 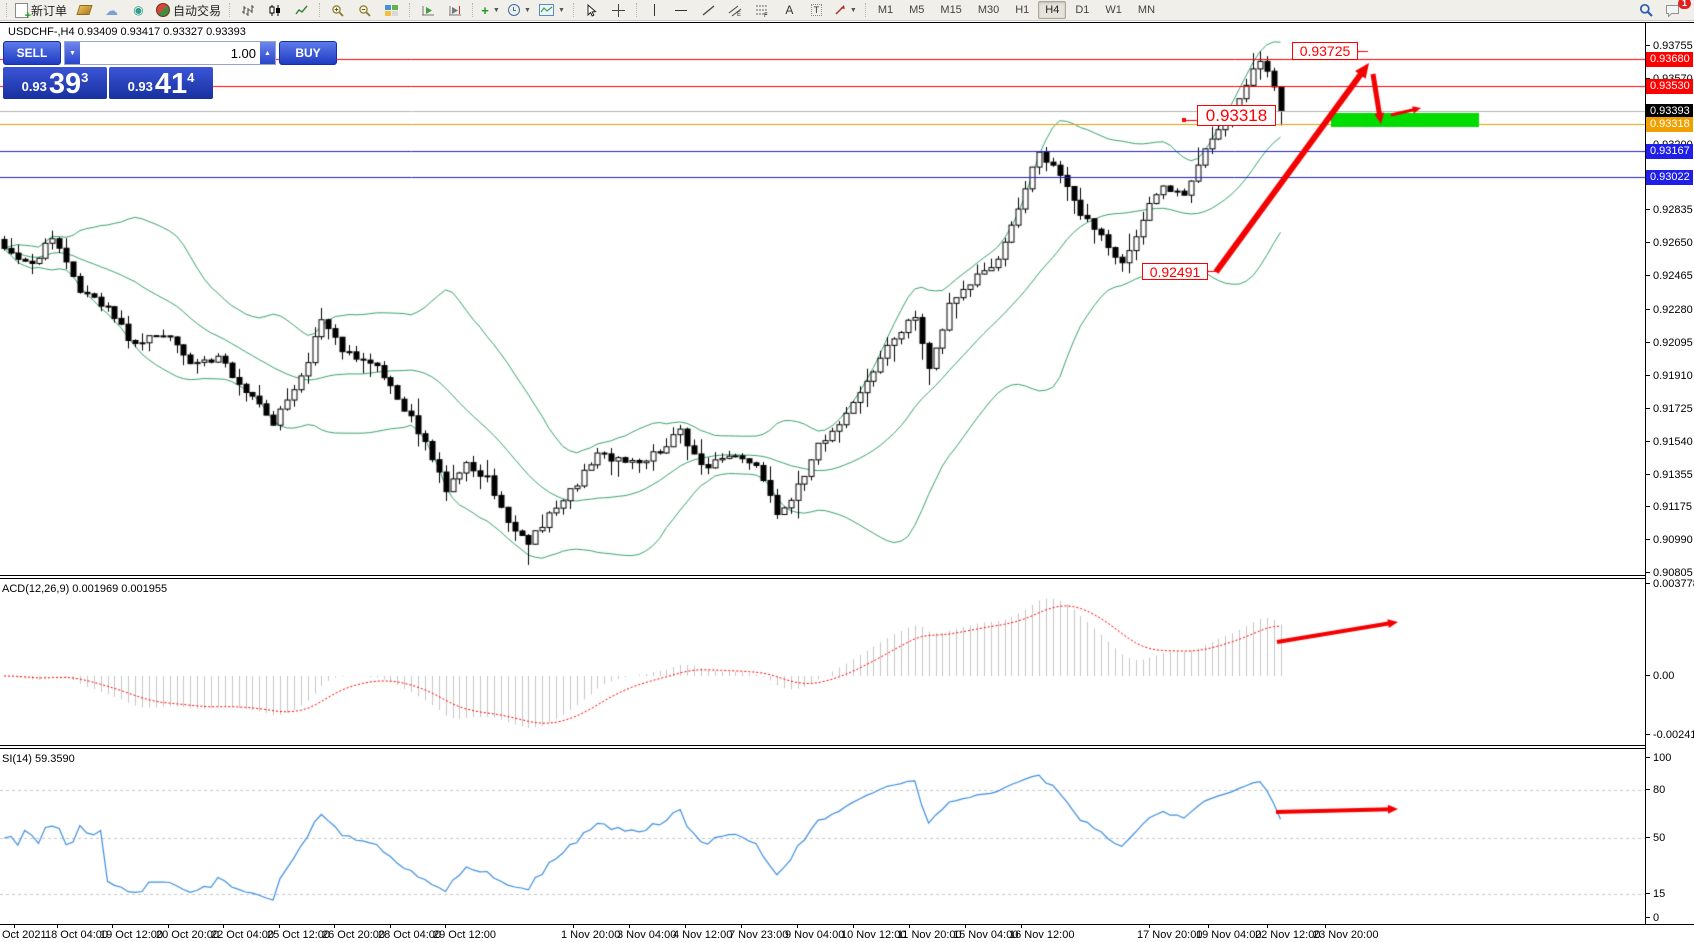 I want to click on price-axis-tick: 0.91540, so click(x=1669, y=442).